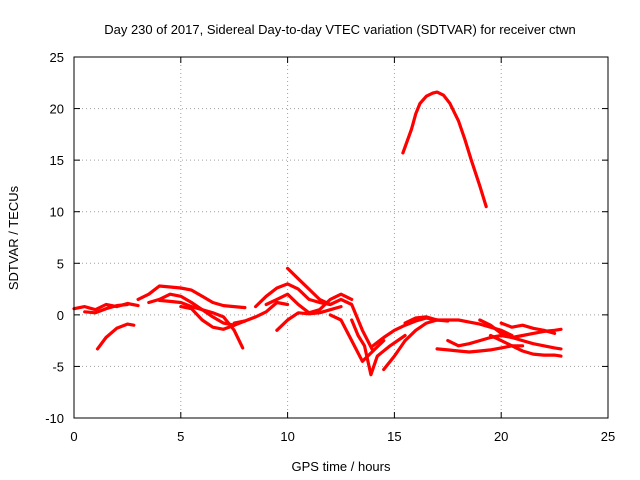  Describe the element at coordinates (394, 436) in the screenshot. I see `x-tick-label: 15` at that location.